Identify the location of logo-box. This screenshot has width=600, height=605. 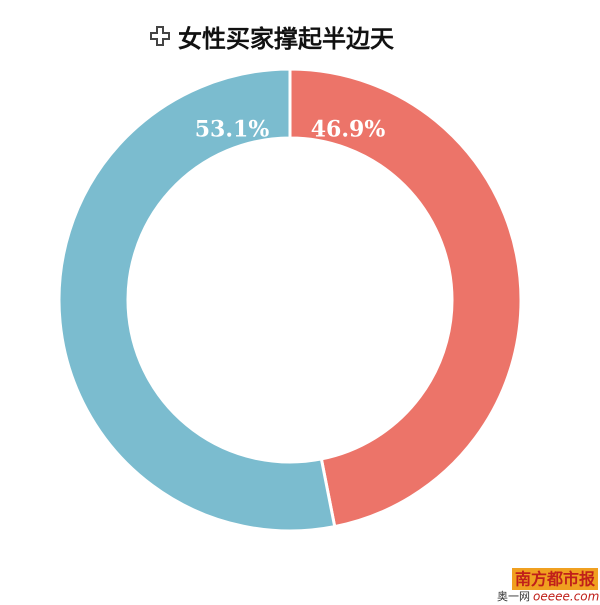
(555, 579).